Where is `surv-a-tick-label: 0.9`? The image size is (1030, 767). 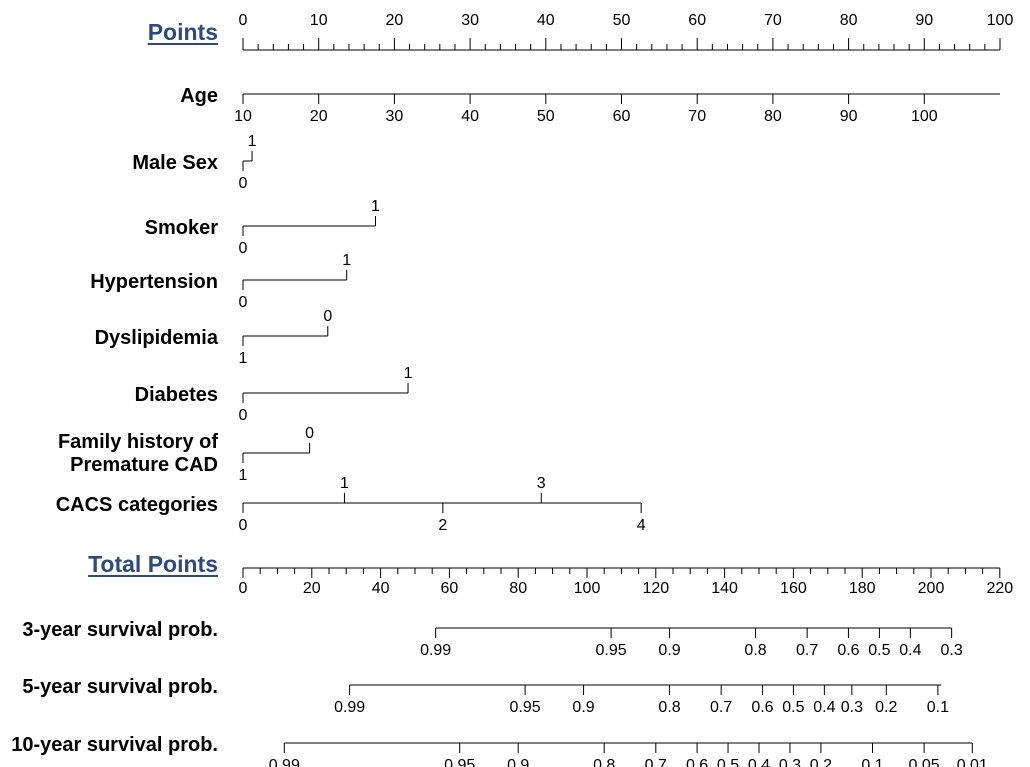 surv-a-tick-label: 0.9 is located at coordinates (669, 650).